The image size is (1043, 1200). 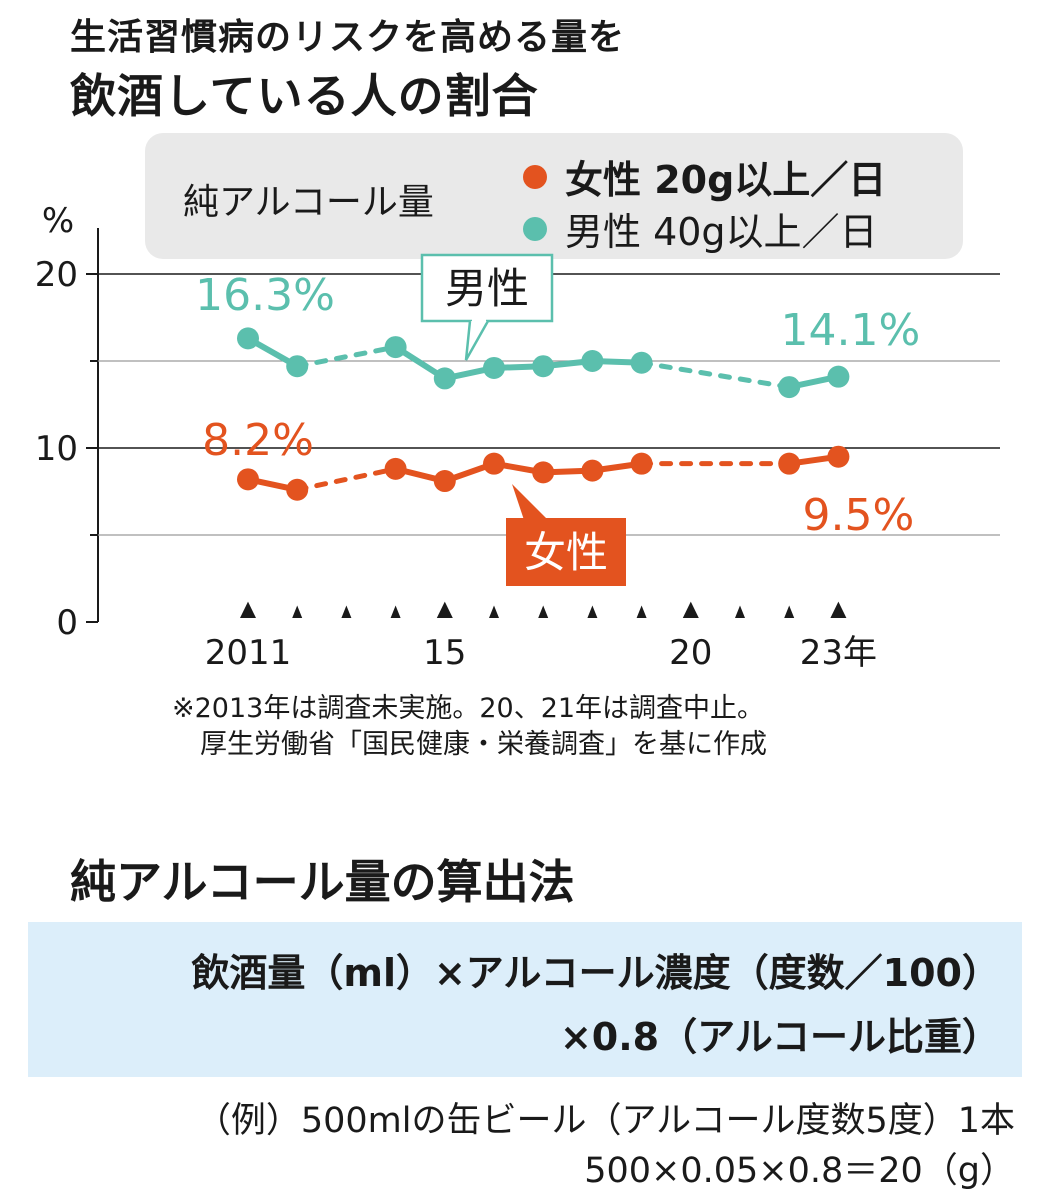 What do you see at coordinates (265, 295) in the screenshot?
I see `male-start-value-label: 16.3%` at bounding box center [265, 295].